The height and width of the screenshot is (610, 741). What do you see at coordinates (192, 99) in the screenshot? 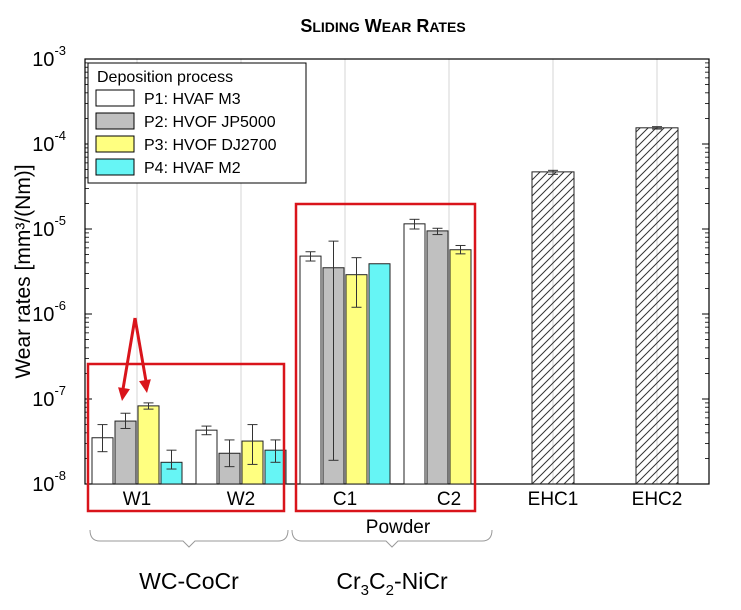
I see `legend-entry: P1: HVAF M3` at bounding box center [192, 99].